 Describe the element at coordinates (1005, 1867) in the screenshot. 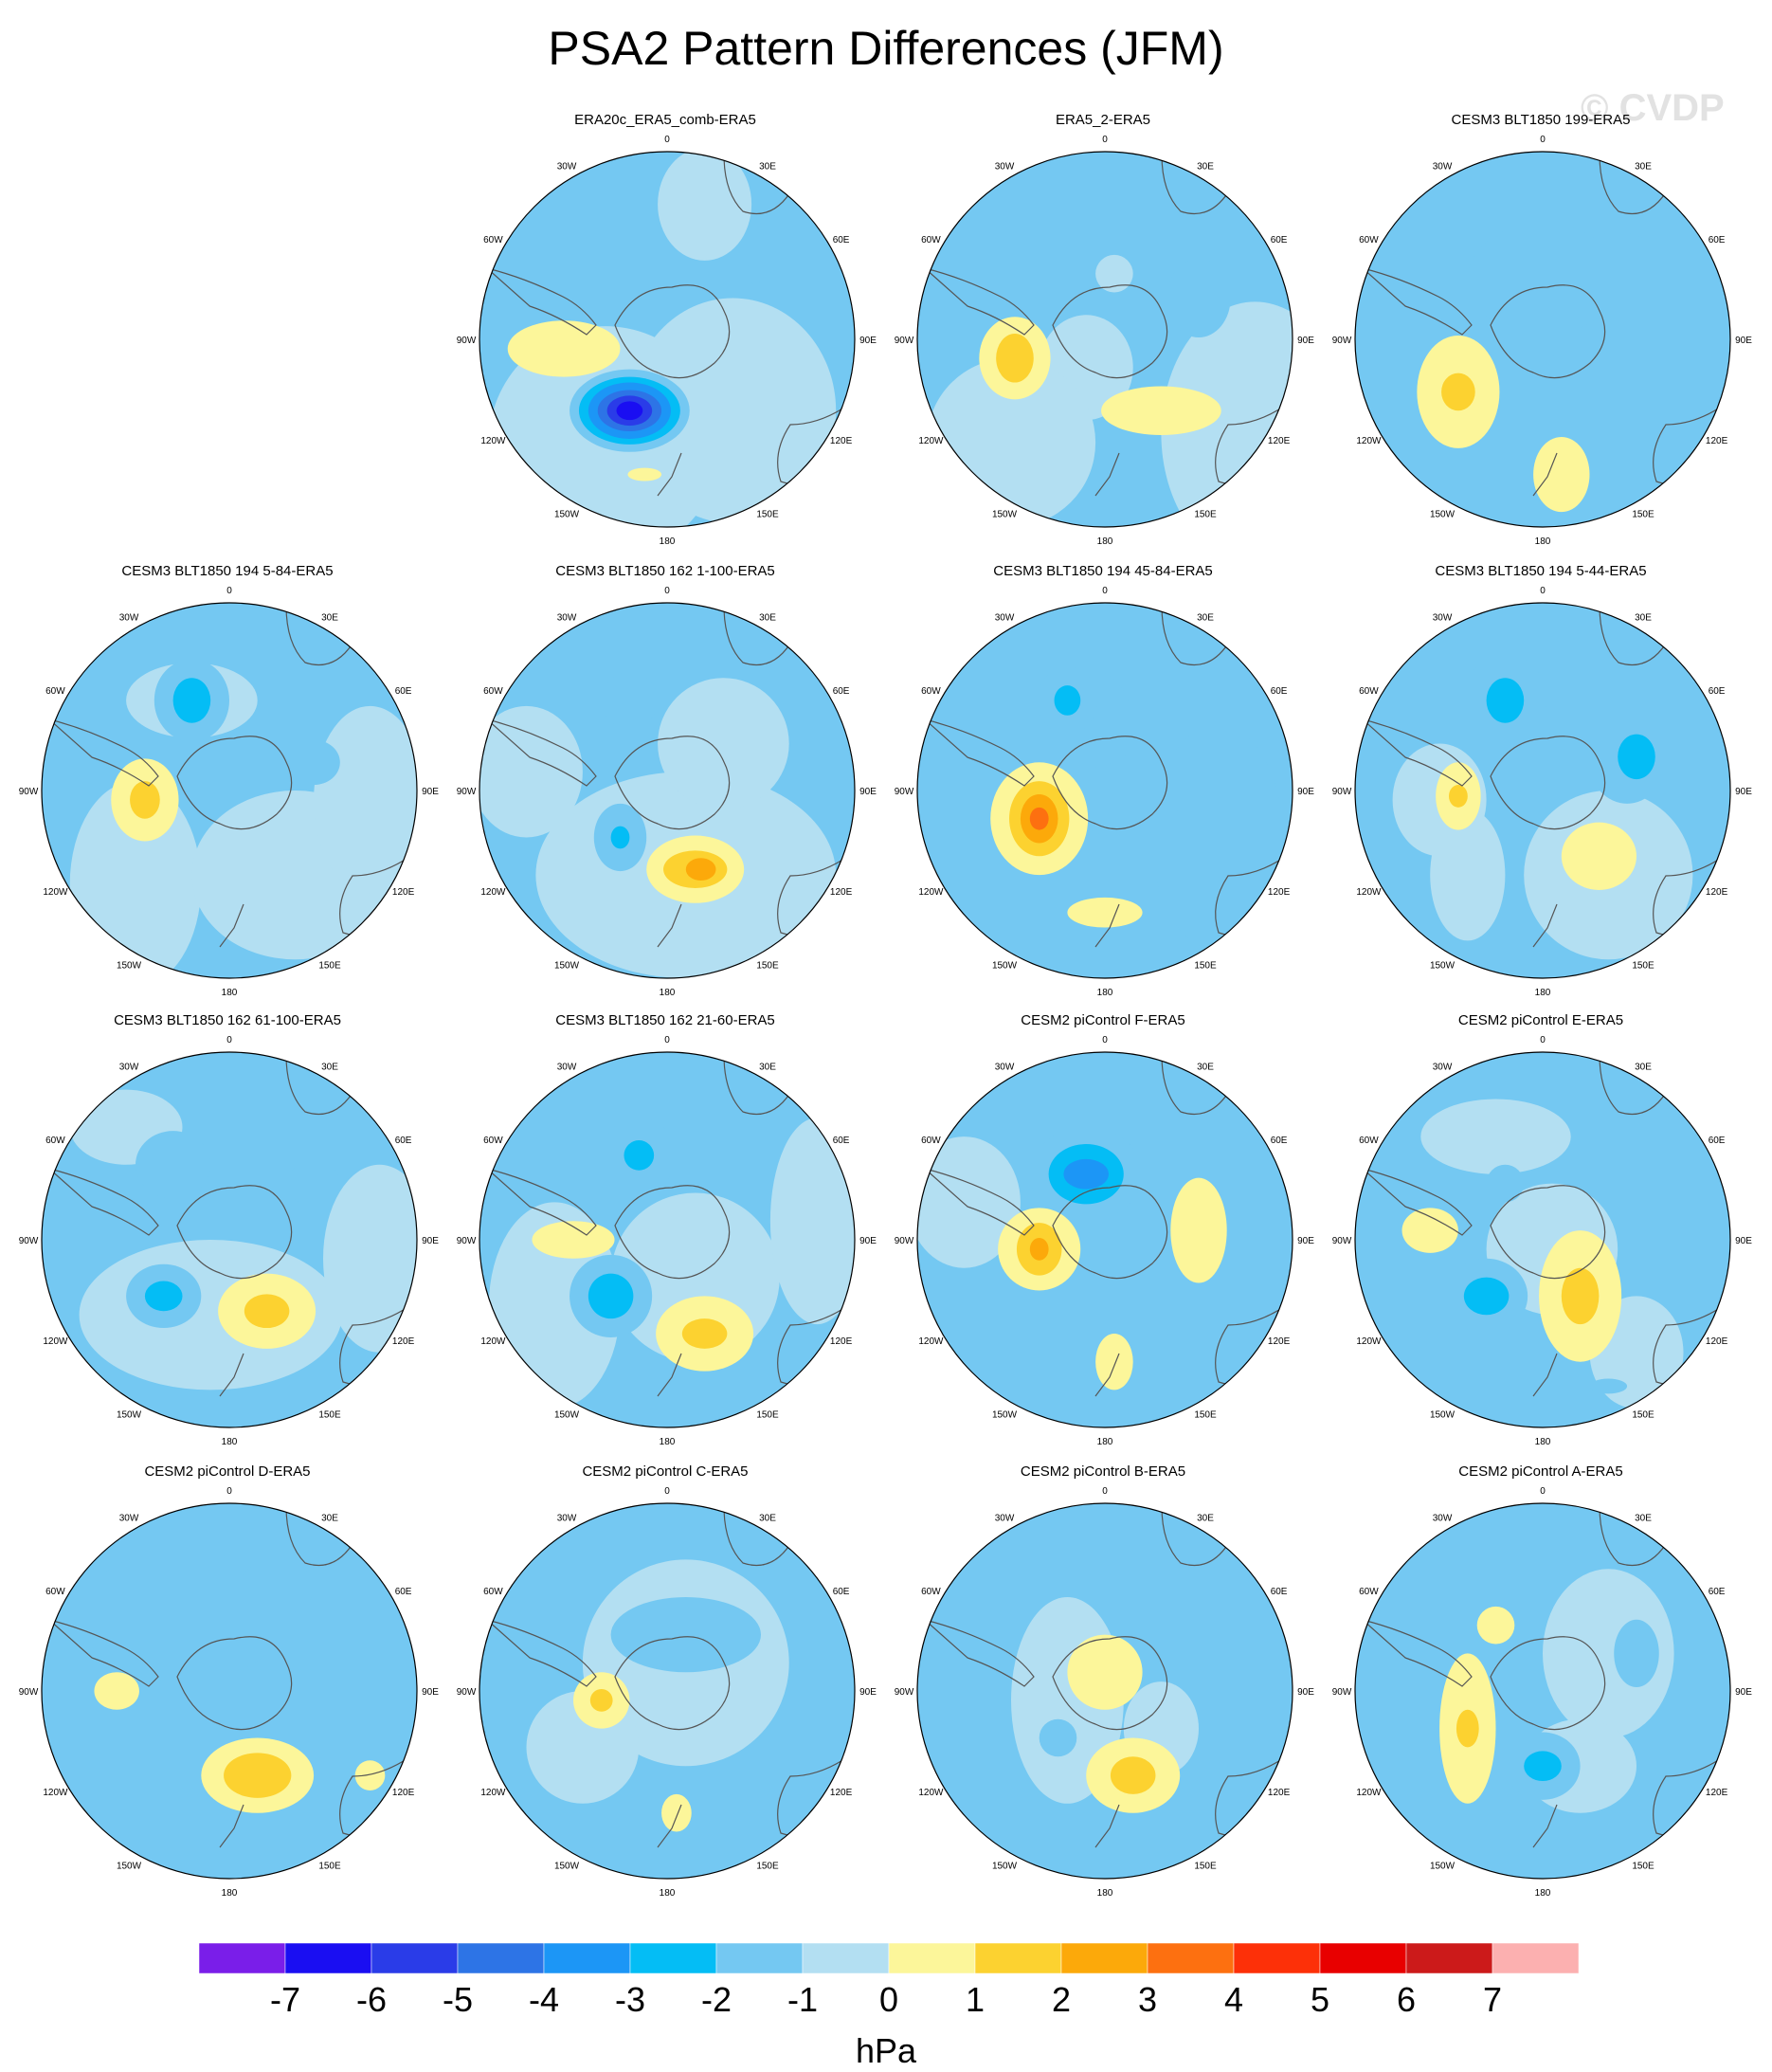

I see `longitude-label: 150W` at that location.